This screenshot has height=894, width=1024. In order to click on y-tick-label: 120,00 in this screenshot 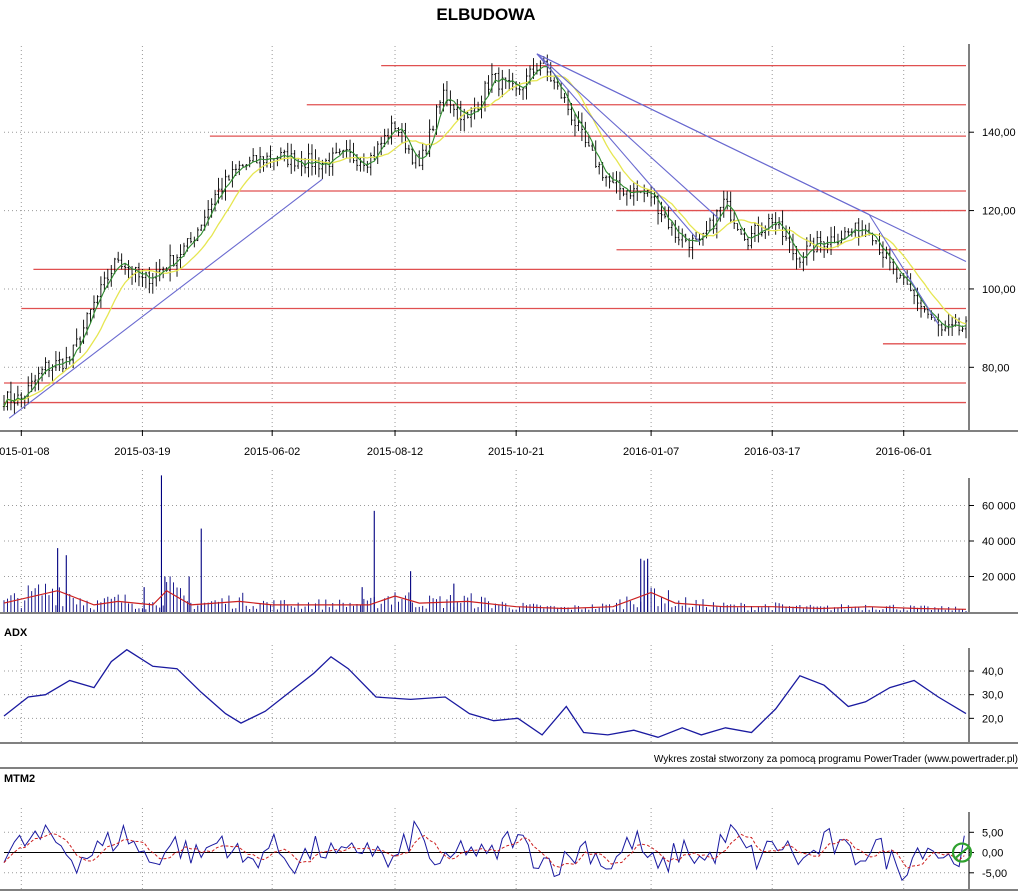, I will do `click(999, 212)`.